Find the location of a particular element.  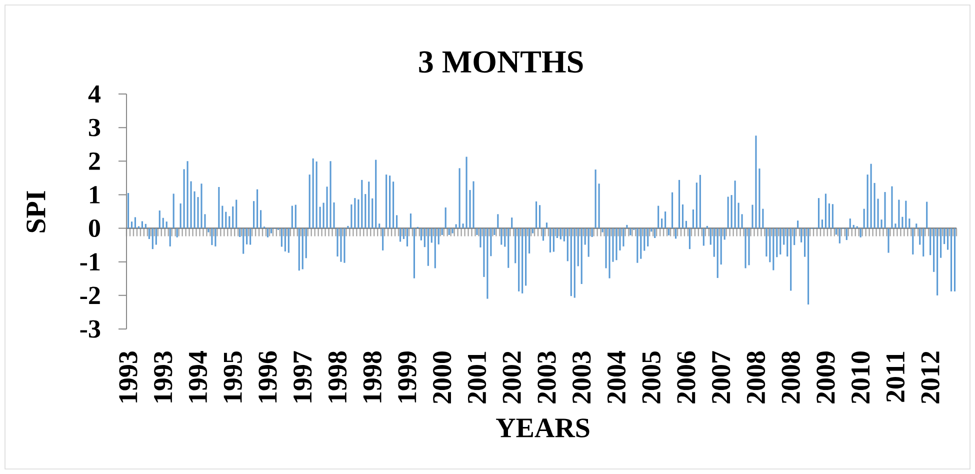

chart-title: 3 MONTHS is located at coordinates (501, 62).